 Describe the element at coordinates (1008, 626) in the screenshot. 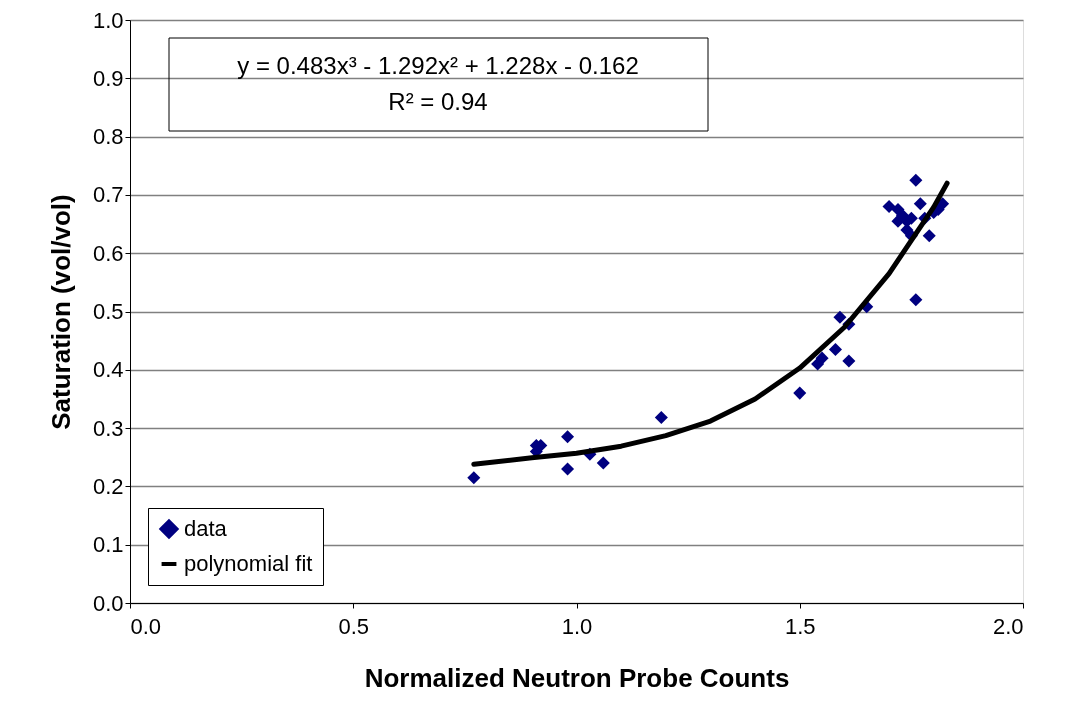

I see `x-tick-label: 2.0` at that location.